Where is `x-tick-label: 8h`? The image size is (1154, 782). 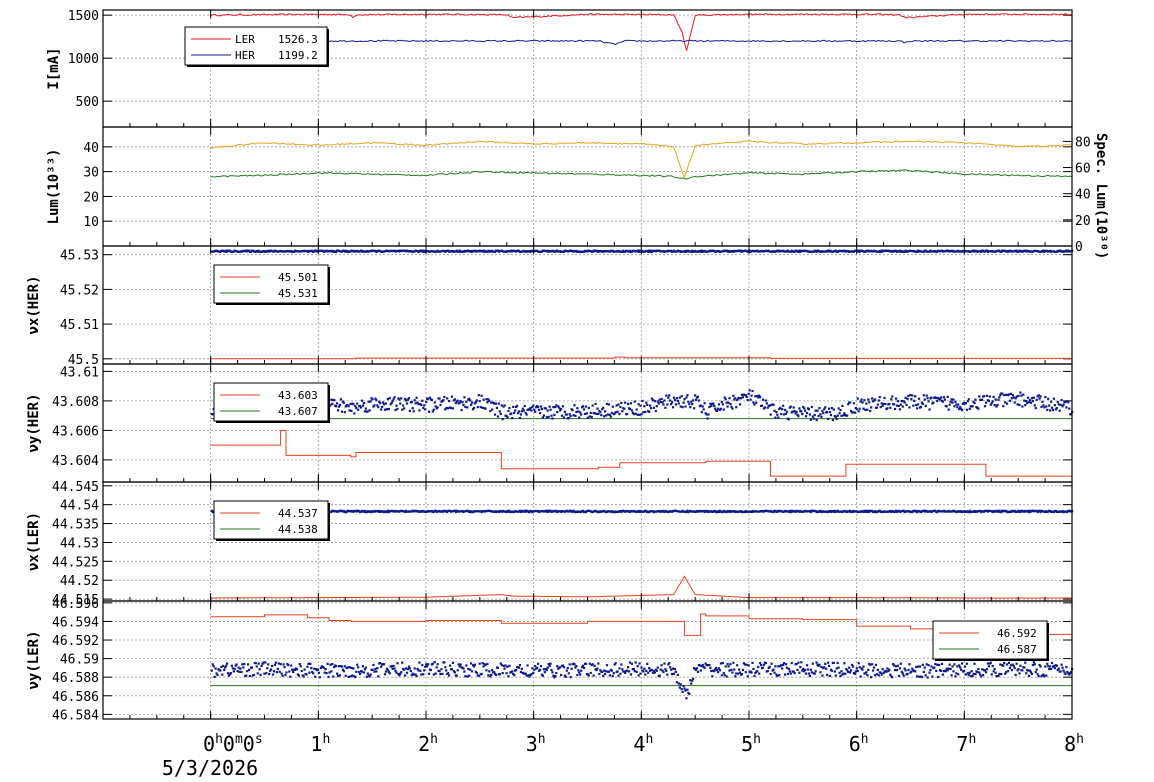 x-tick-label: 8h is located at coordinates (1074, 744).